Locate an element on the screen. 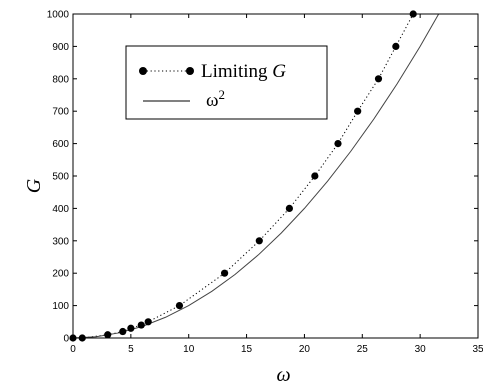 Image resolution: width=483 pixels, height=391 pixels. x-tick-label: 20 is located at coordinates (305, 349).